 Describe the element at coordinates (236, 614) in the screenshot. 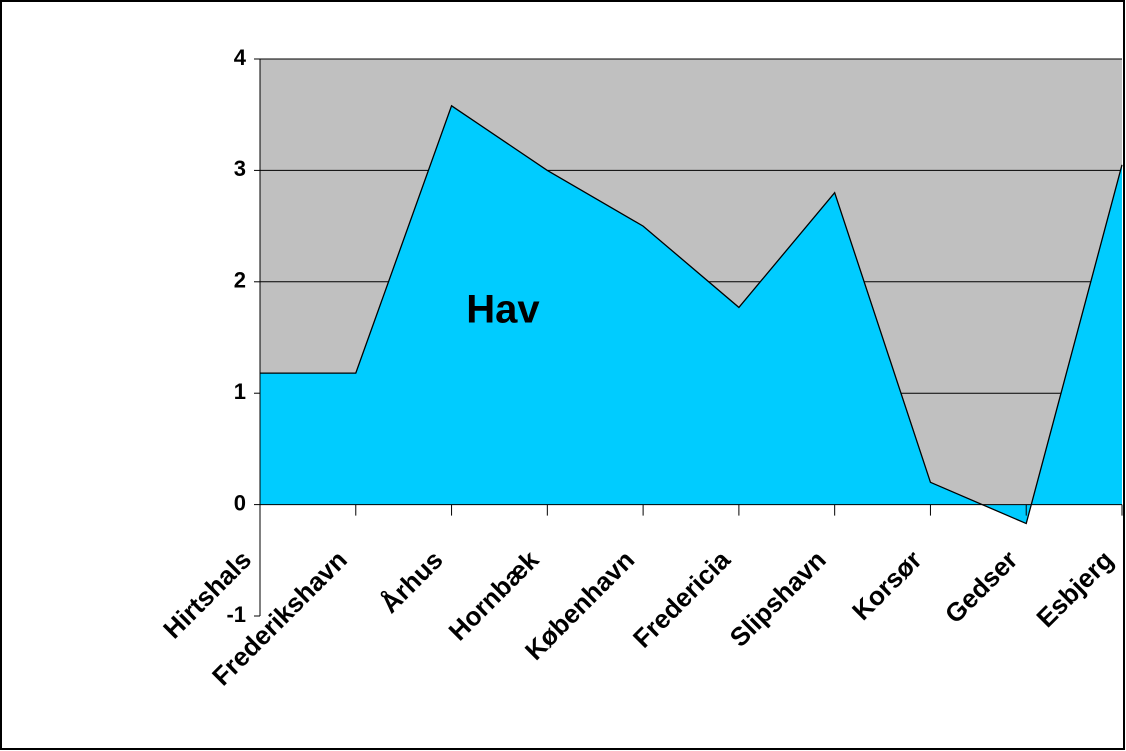

I see `y-tick-label: -1` at that location.